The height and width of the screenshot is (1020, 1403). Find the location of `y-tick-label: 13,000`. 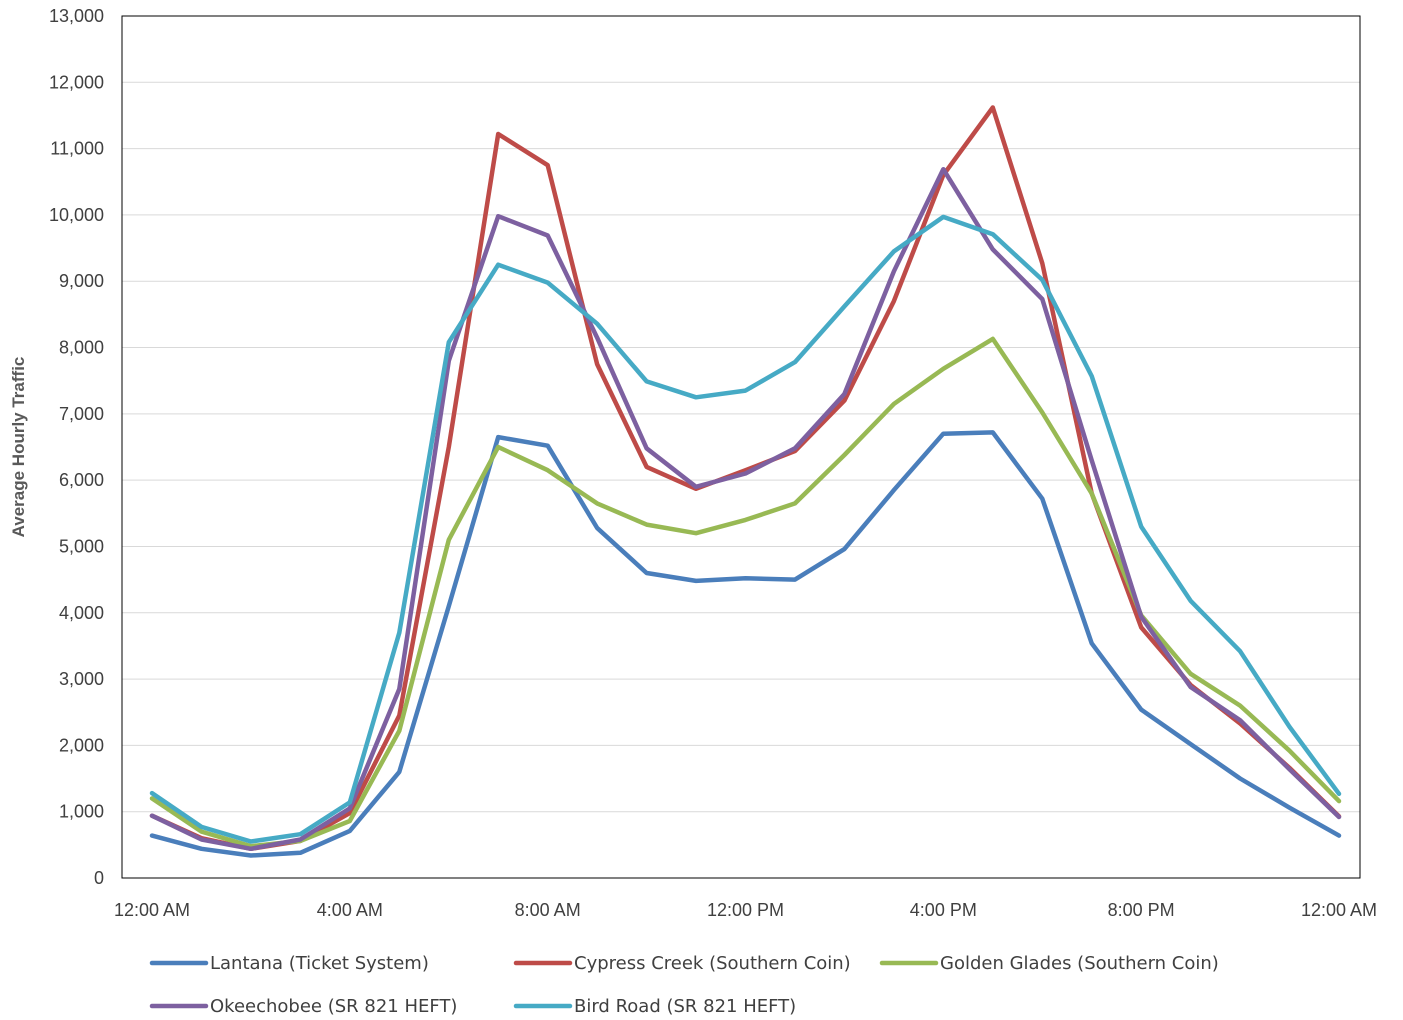

y-tick-label: 13,000 is located at coordinates (76, 16).